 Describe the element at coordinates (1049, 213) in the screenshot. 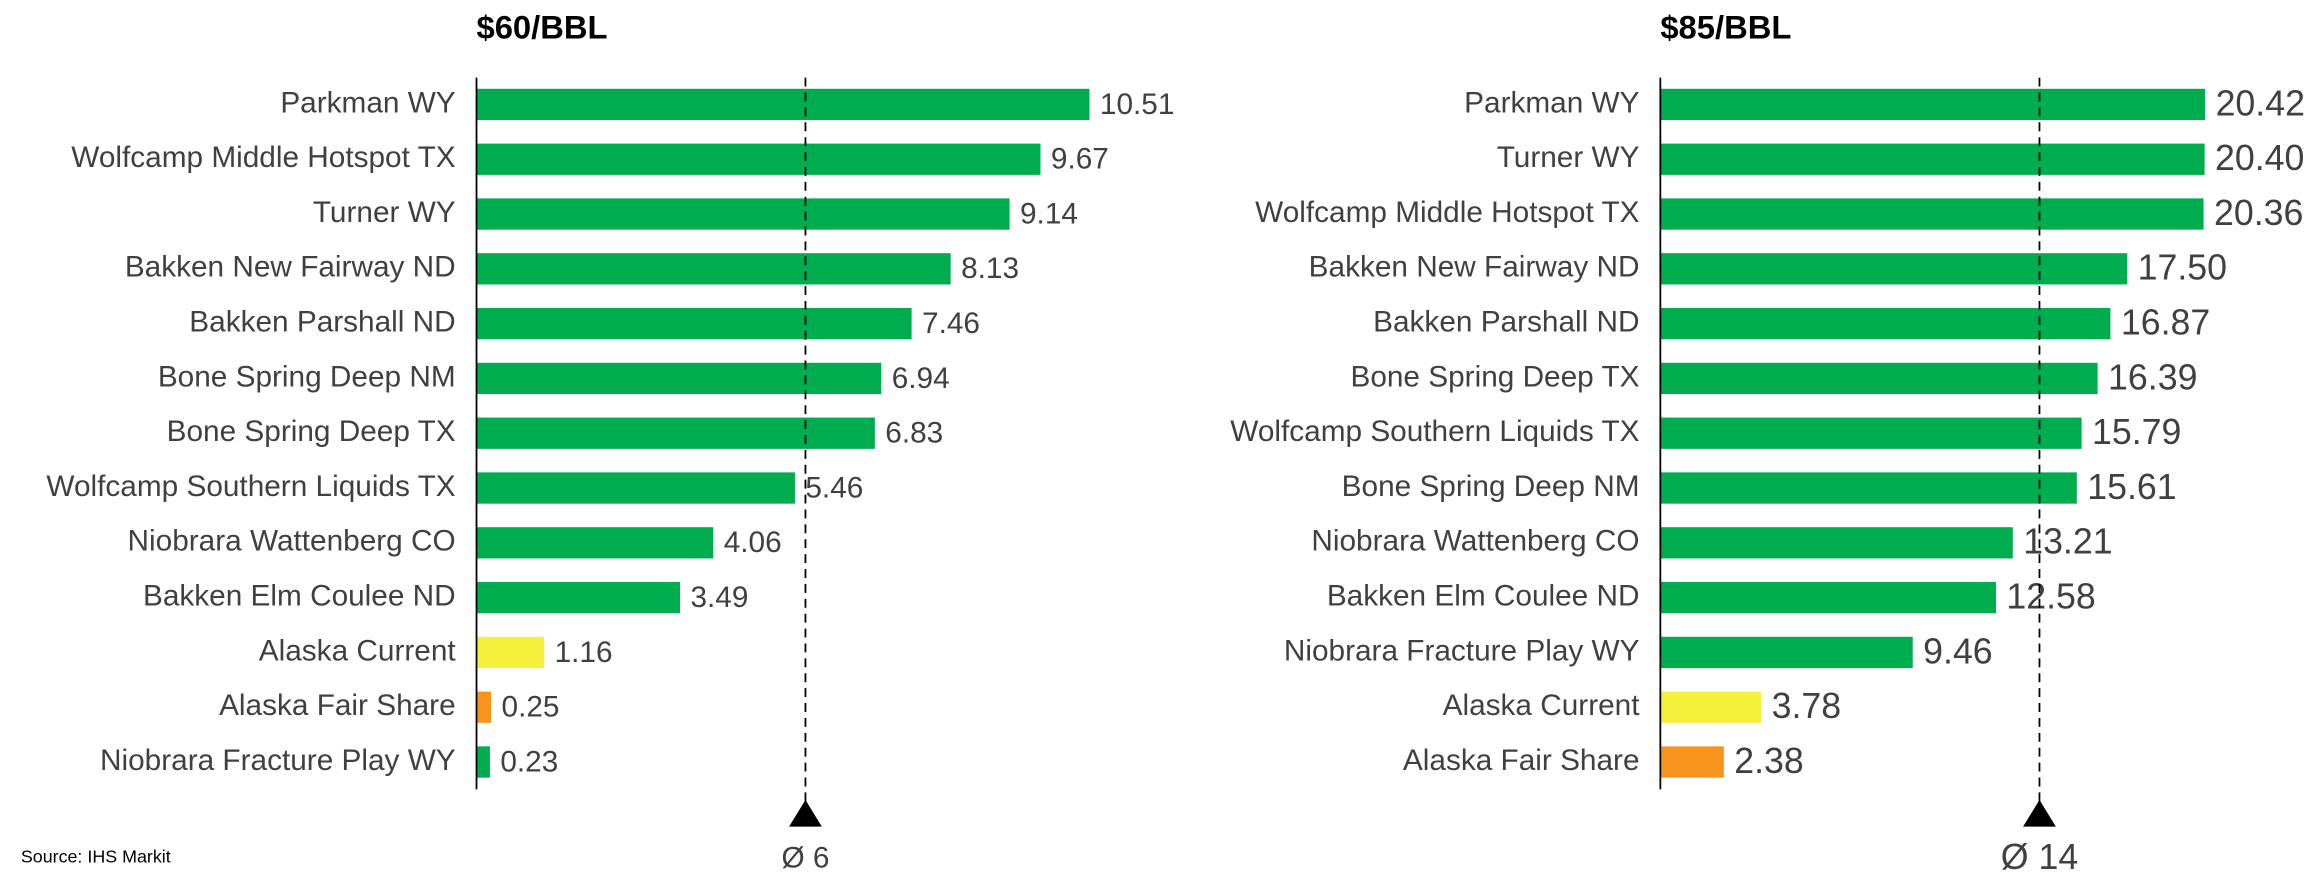

I see `value-label: 9.14` at that location.